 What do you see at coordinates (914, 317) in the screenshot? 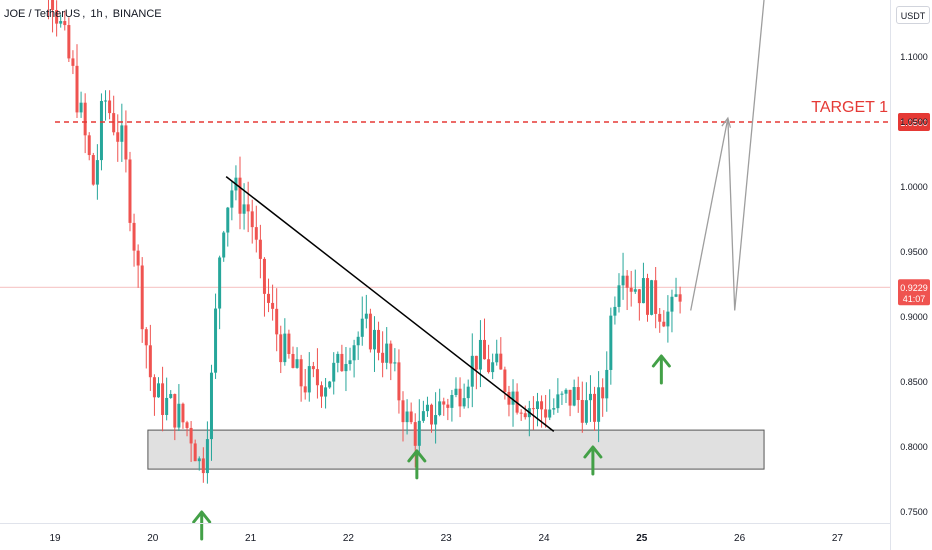
I see `price-tick-label: 0.9000` at bounding box center [914, 317].